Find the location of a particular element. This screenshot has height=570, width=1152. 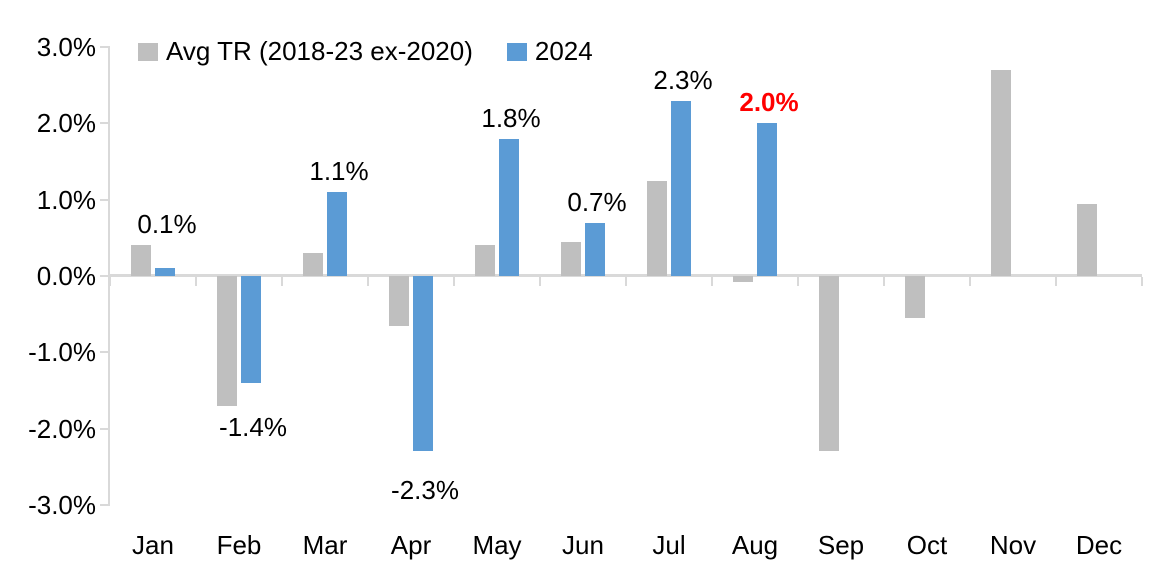

bar-2024-apr is located at coordinates (423, 364).